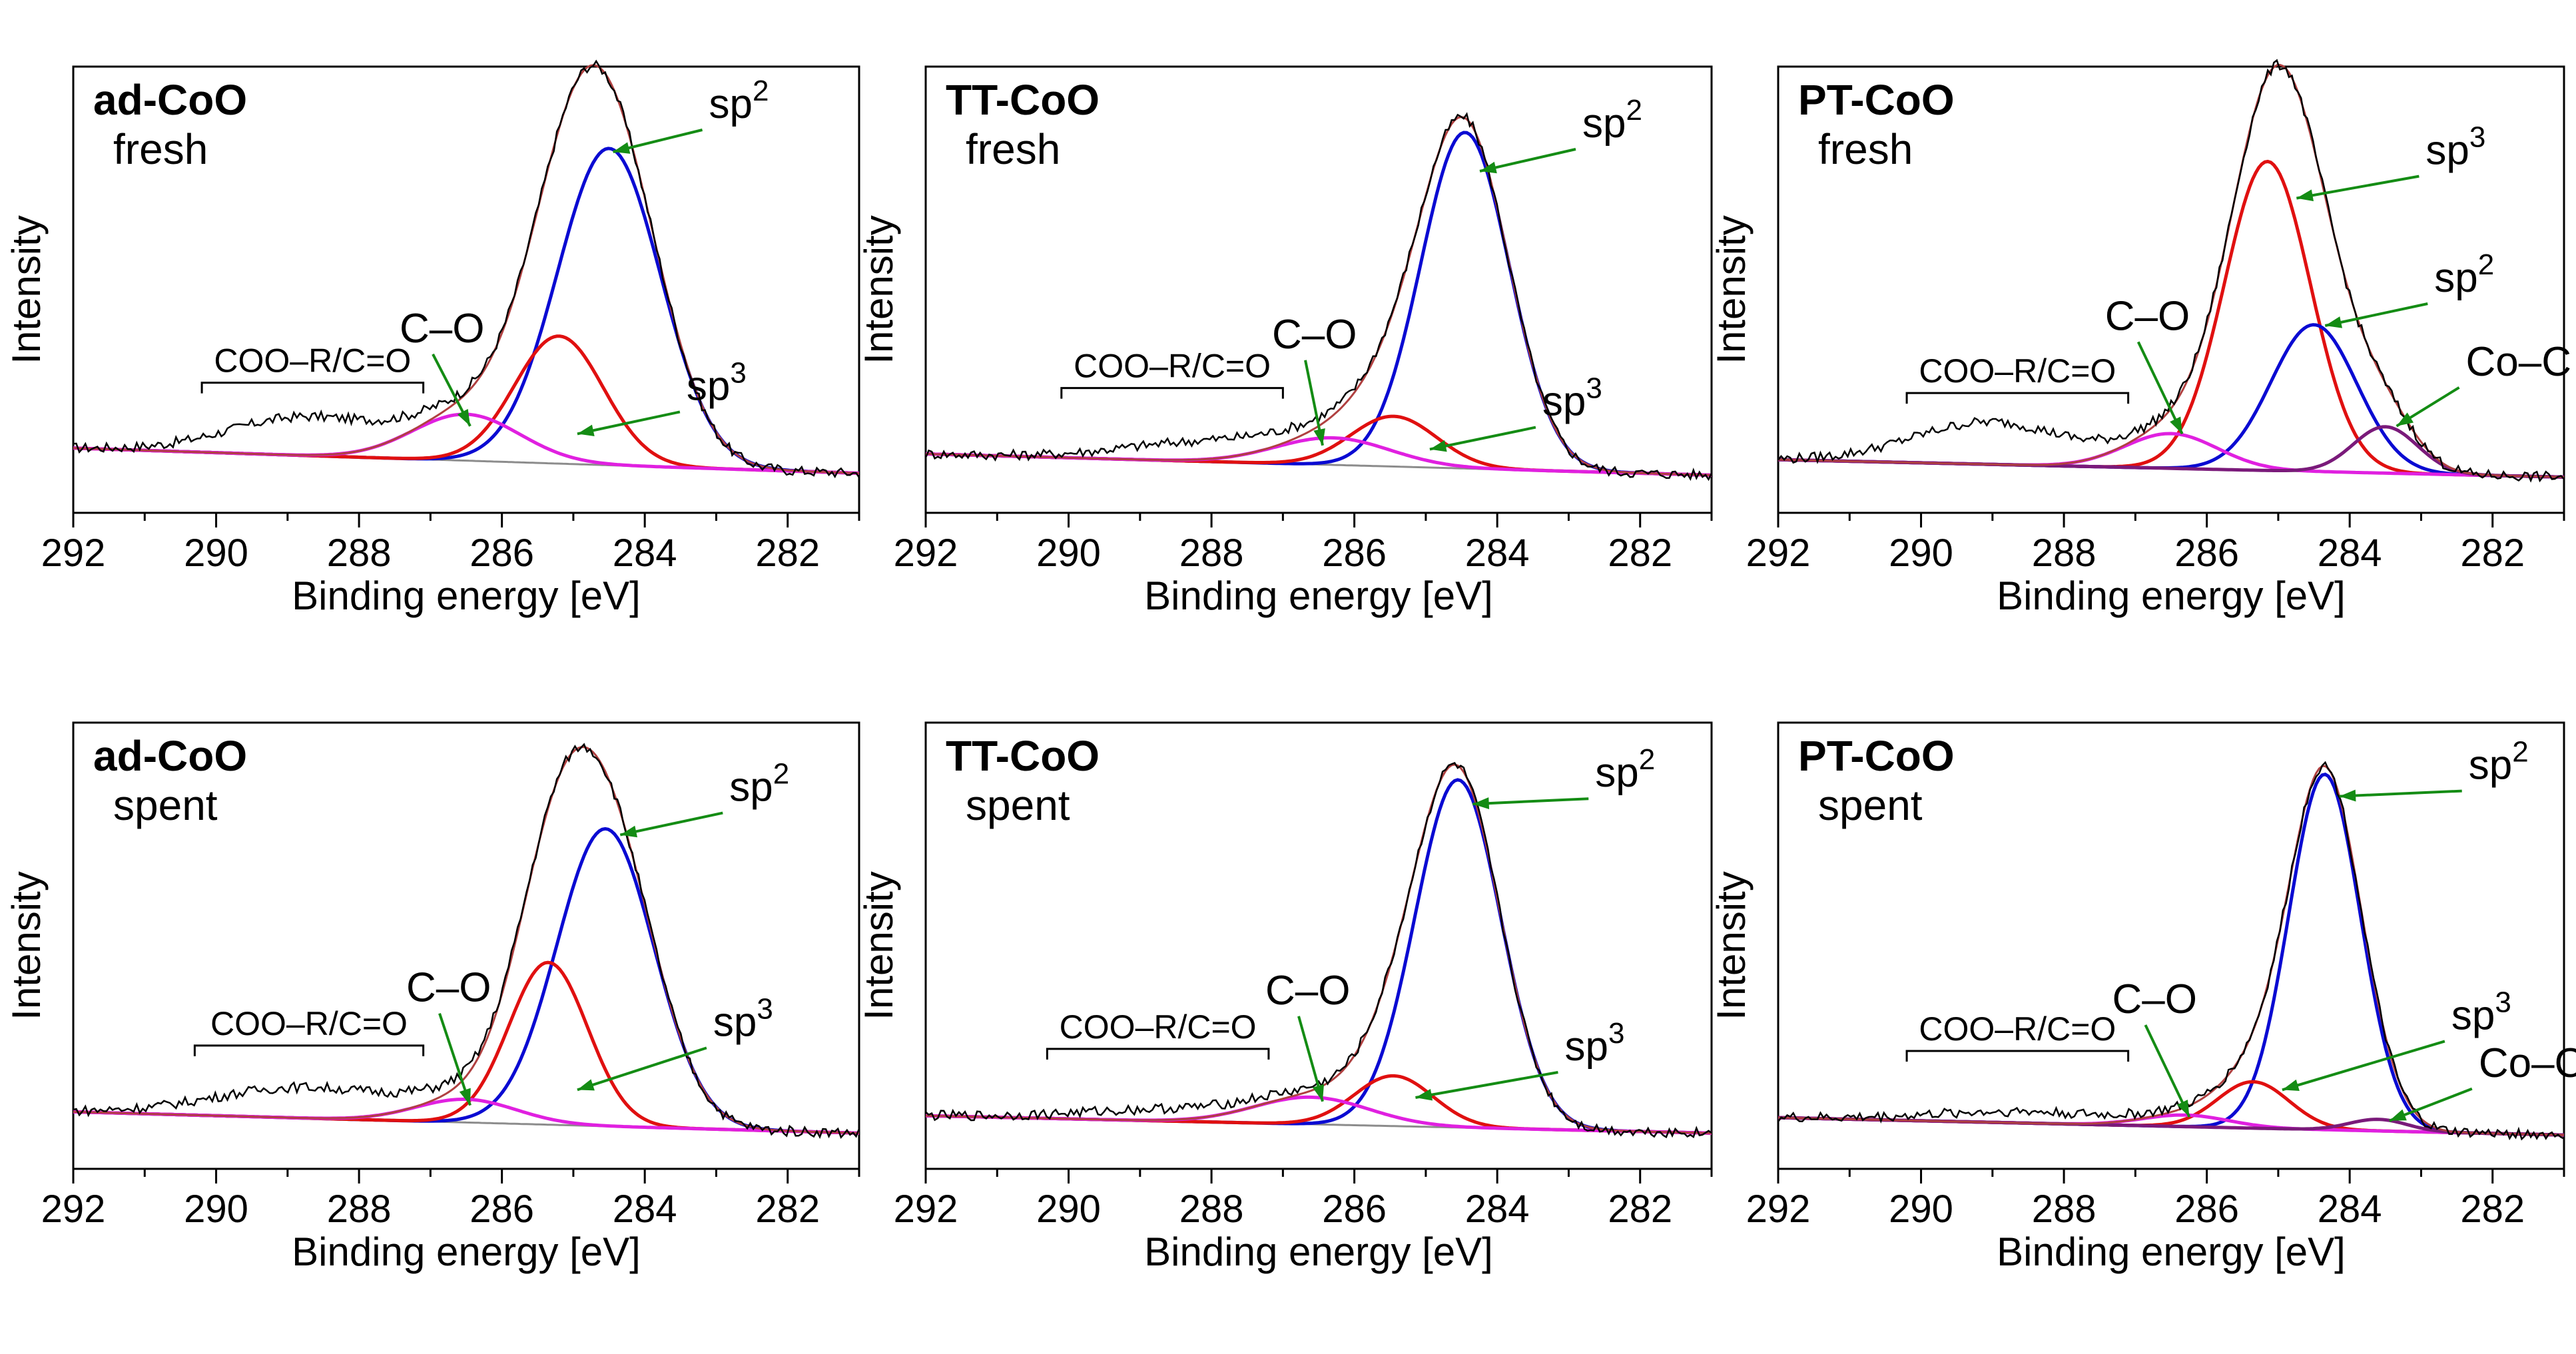  I want to click on annotation-label: sp2, so click(2464, 274).